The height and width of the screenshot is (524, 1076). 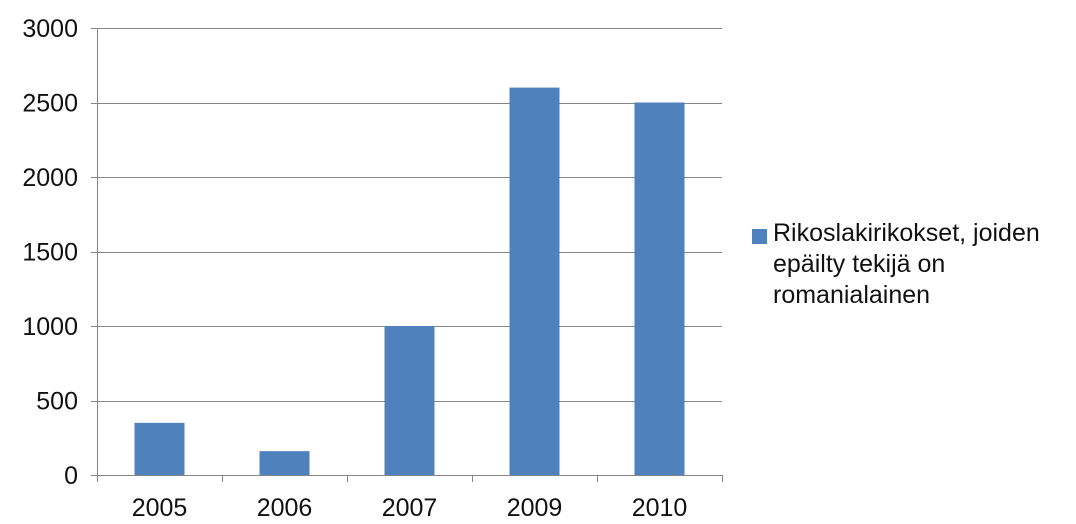 What do you see at coordinates (285, 508) in the screenshot?
I see `x-tick-label: 2006` at bounding box center [285, 508].